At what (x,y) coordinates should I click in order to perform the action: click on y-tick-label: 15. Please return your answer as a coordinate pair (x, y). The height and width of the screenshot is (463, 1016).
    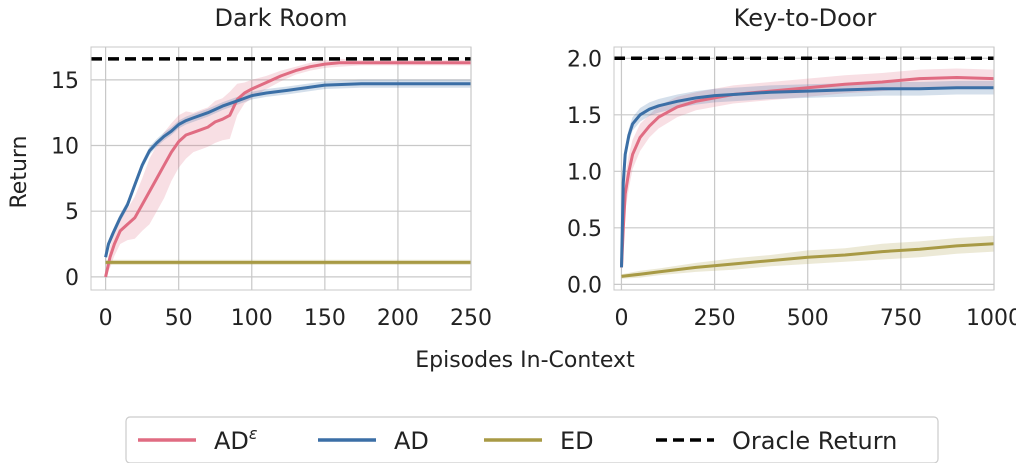
    Looking at the image, I should click on (65, 81).